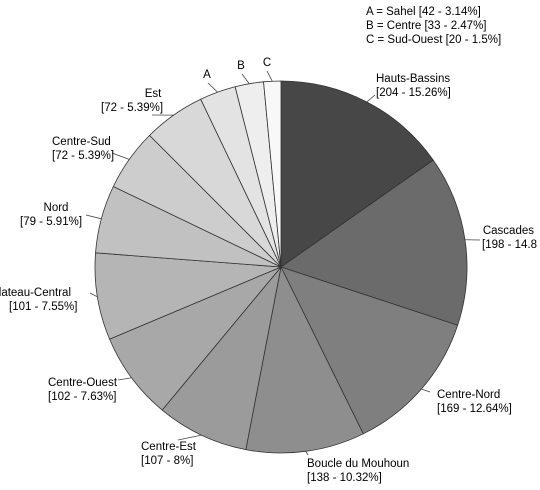  Describe the element at coordinates (43, 307) in the screenshot. I see `slice-value-label-plateau-central: [101 - 7.55%]` at that location.